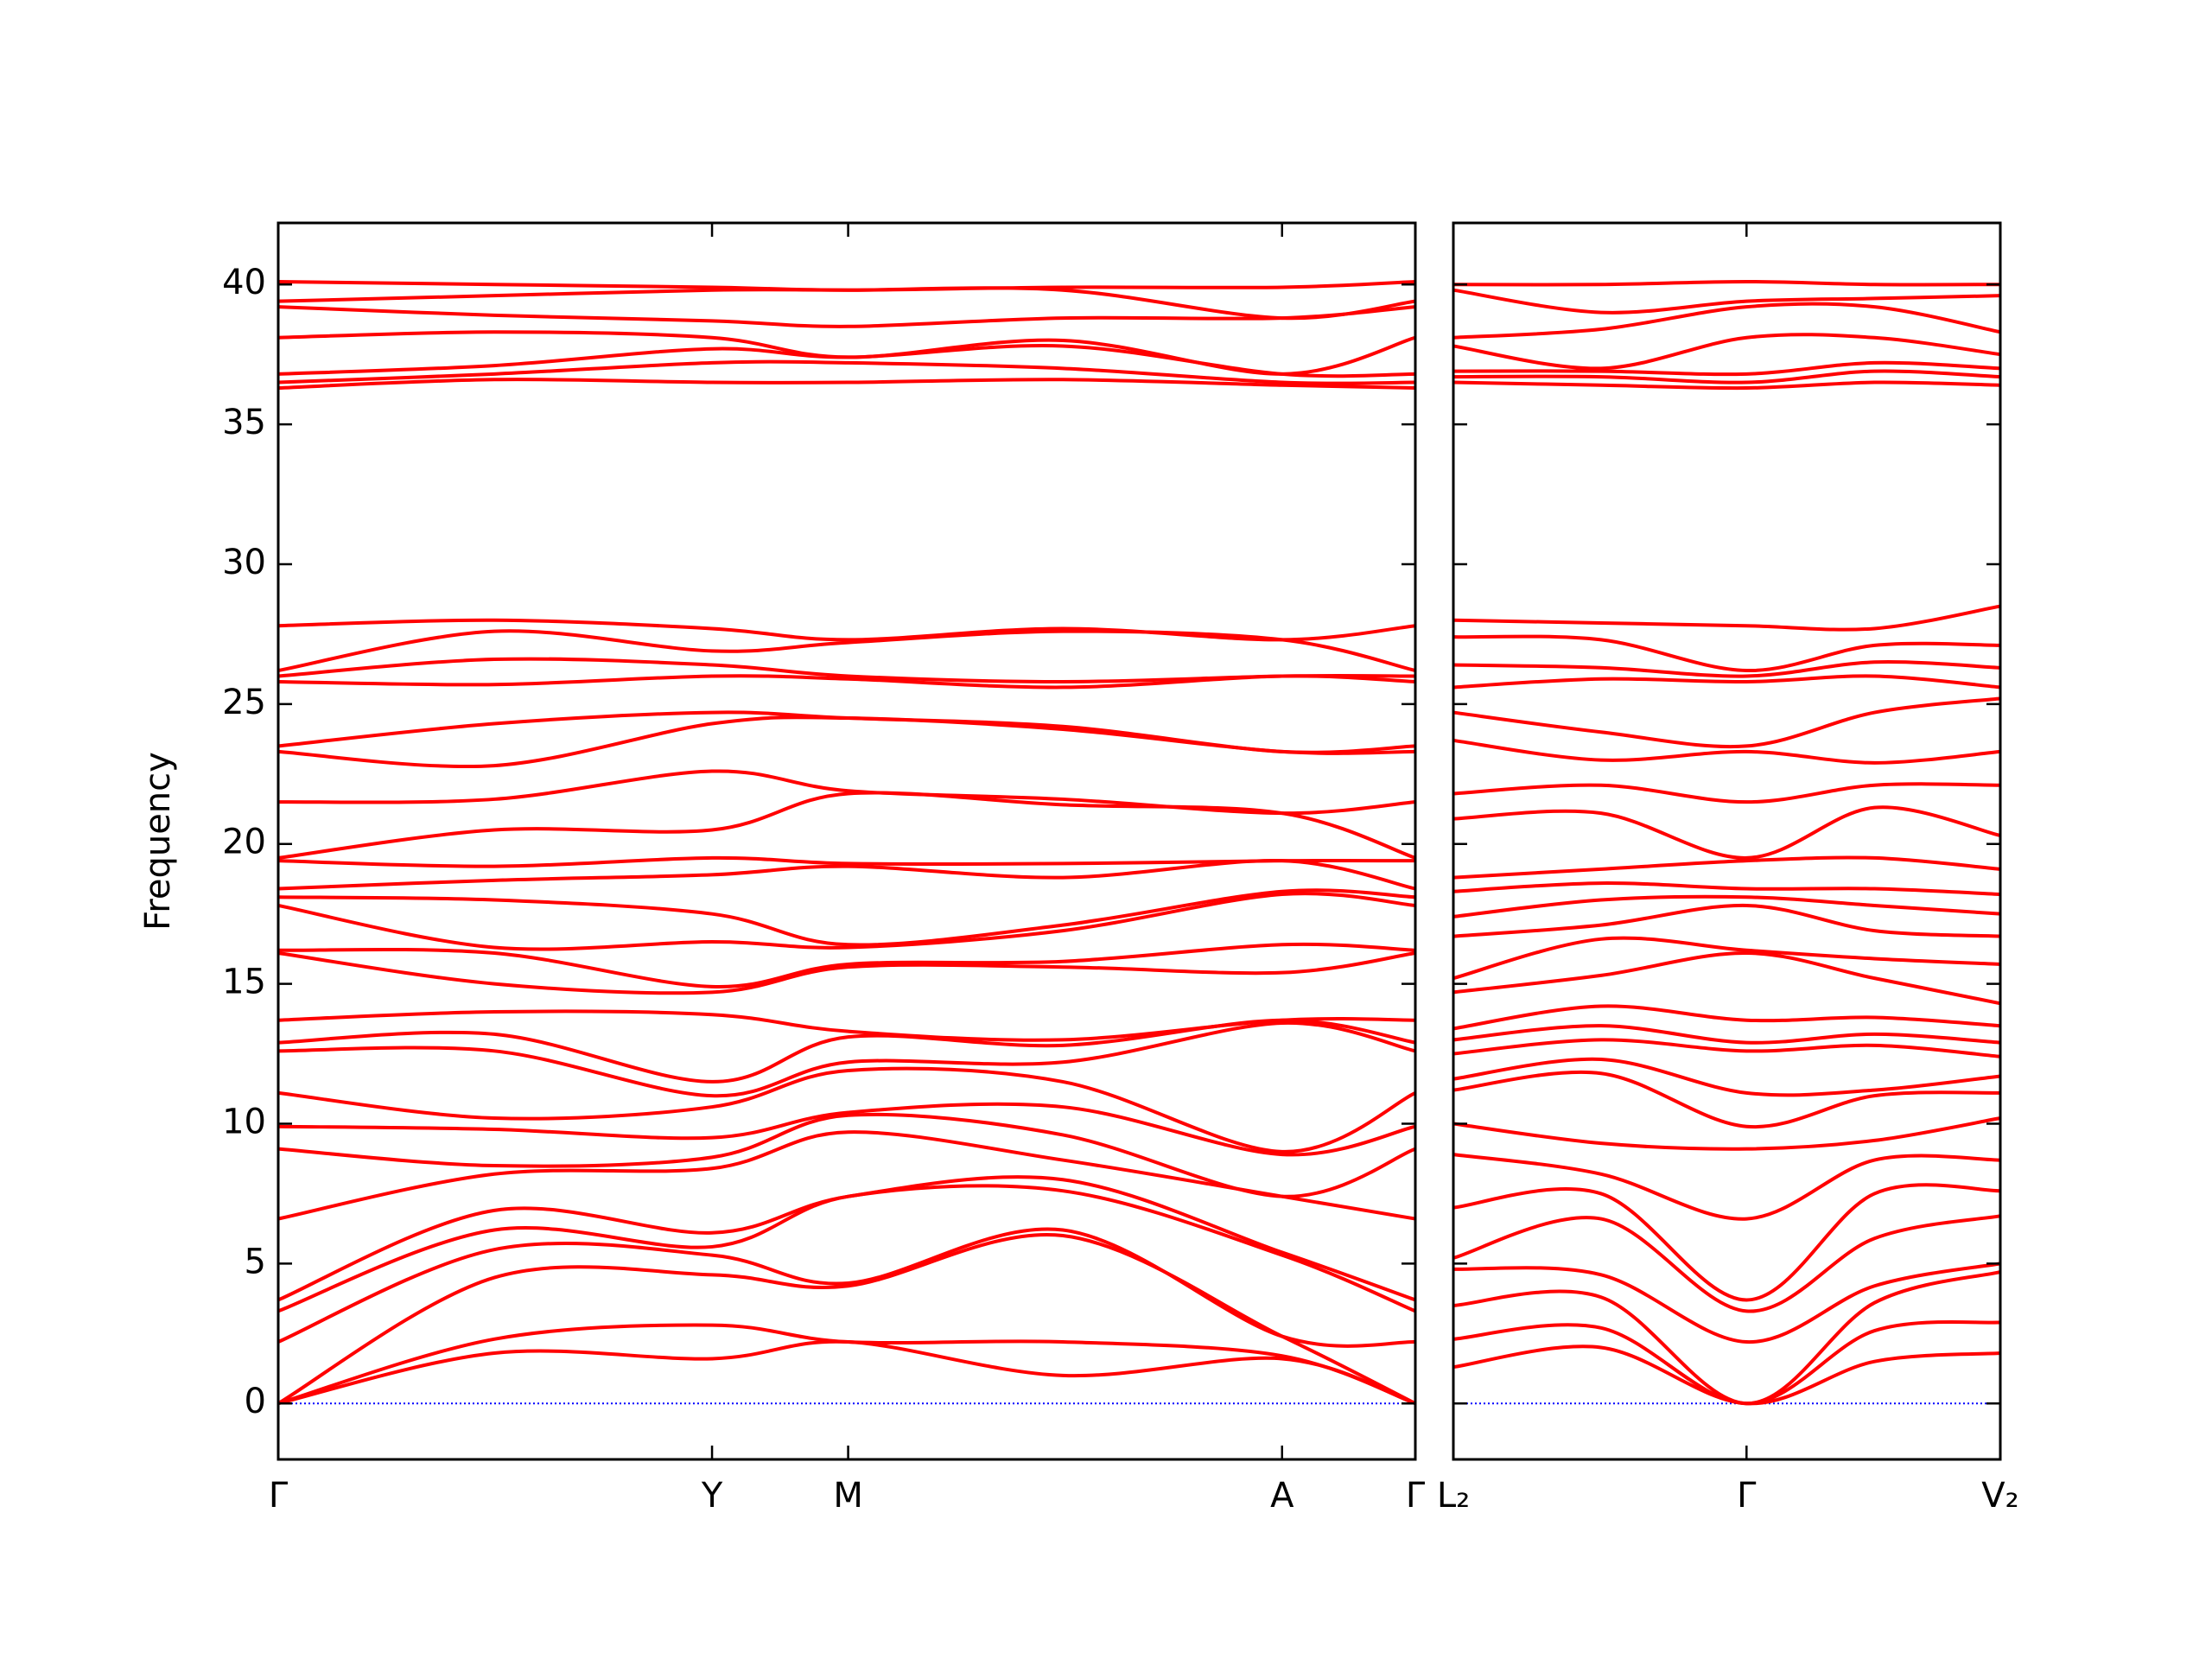 The height and width of the screenshot is (1659, 2212). I want to click on y-tick-label: 40, so click(244, 282).